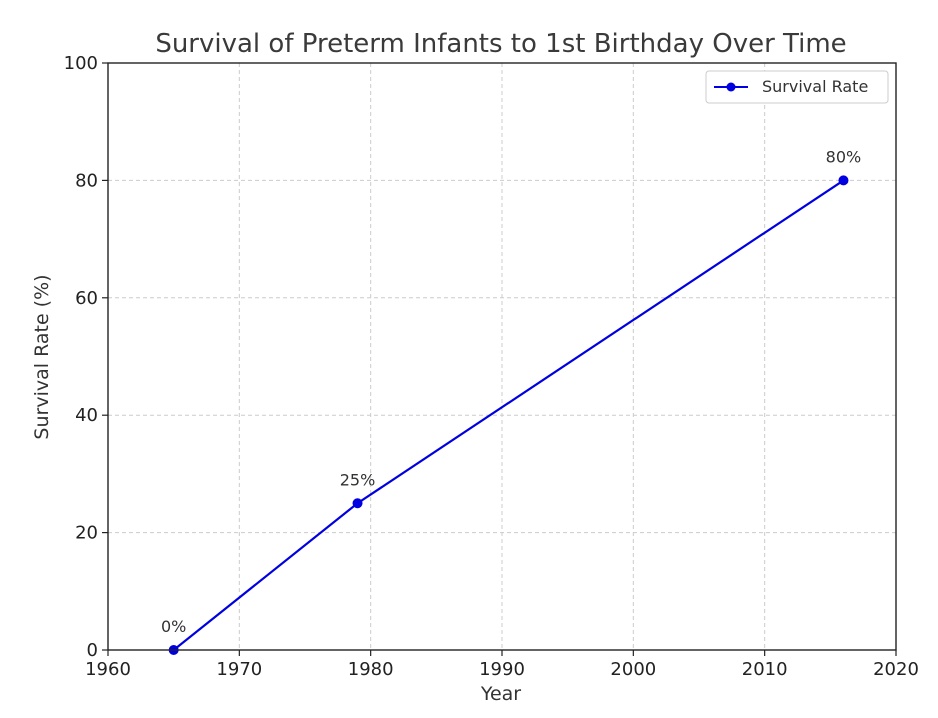 This screenshot has width=938, height=718. What do you see at coordinates (371, 669) in the screenshot?
I see `x-tick-label: 1980` at bounding box center [371, 669].